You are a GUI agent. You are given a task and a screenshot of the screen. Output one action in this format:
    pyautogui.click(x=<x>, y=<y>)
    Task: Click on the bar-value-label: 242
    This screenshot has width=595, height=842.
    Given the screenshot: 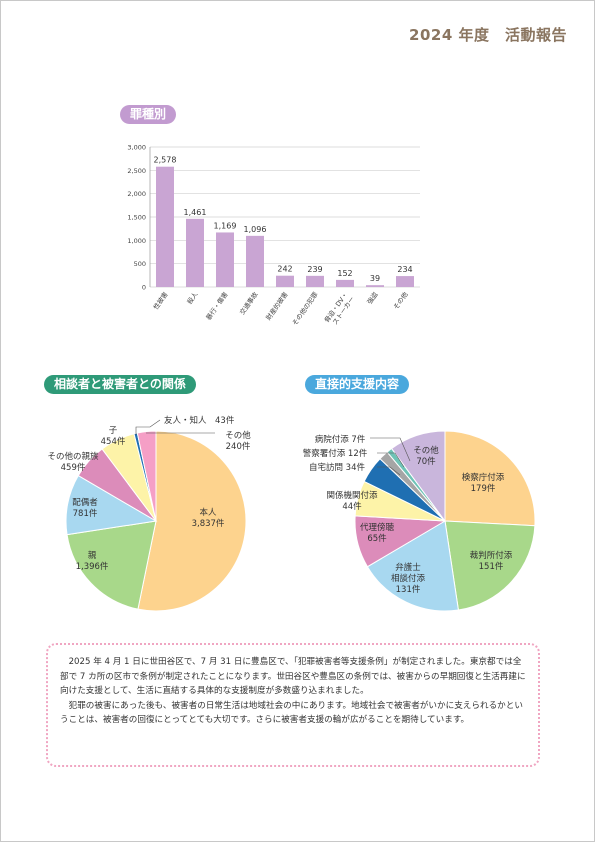 What is the action you would take?
    pyautogui.click(x=284, y=269)
    